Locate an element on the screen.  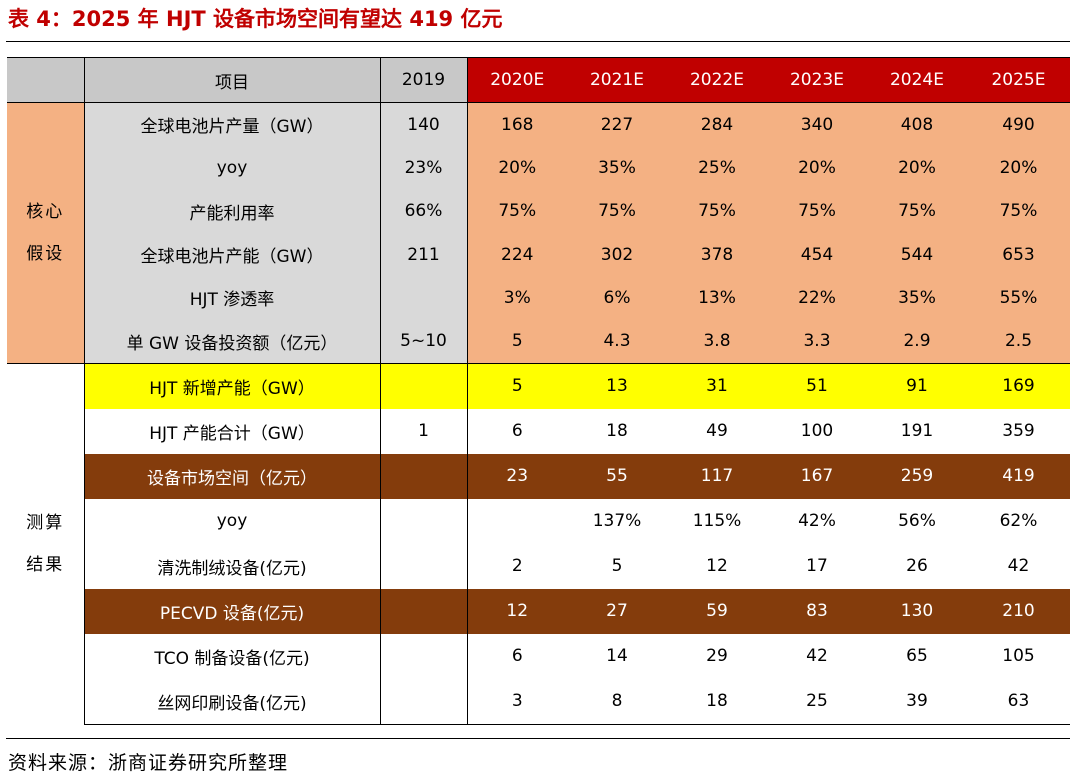
row-label: 设备市场空间（亿元） is located at coordinates (232, 476).